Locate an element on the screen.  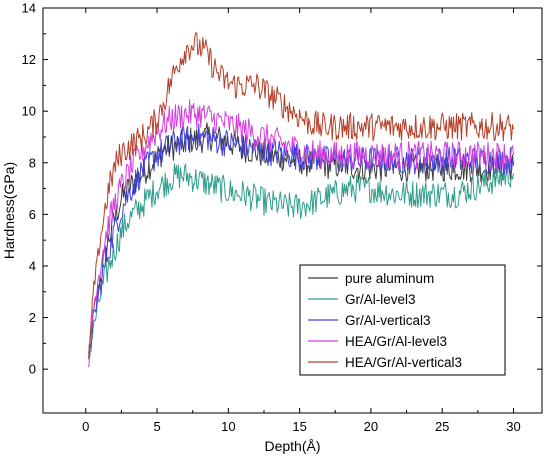
legend-label: HEA/Gr/Al-level3 is located at coordinates (396, 341).